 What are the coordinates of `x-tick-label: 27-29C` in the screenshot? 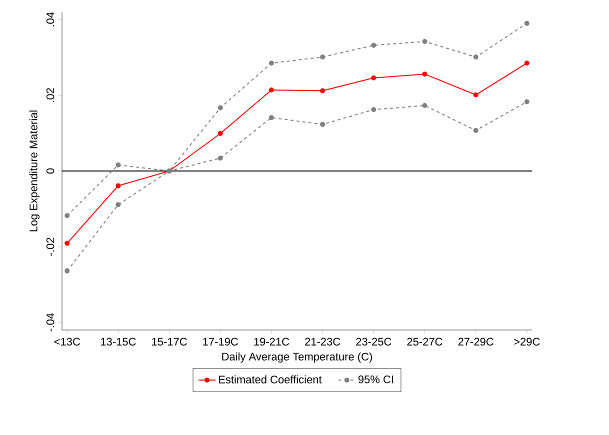 It's located at (476, 342).